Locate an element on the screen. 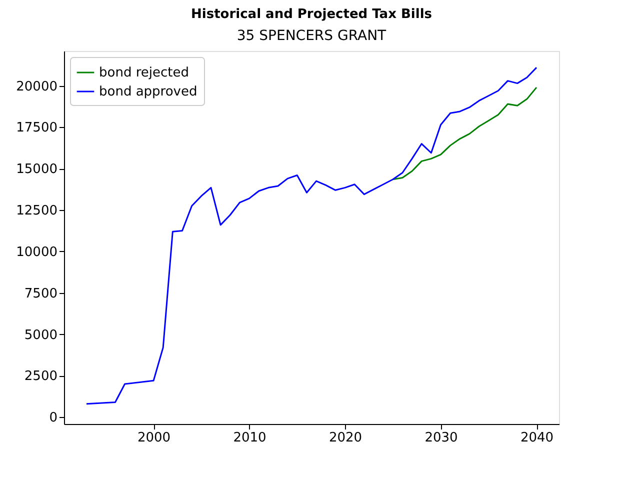  y-tick-label: 7500 is located at coordinates (41, 294).